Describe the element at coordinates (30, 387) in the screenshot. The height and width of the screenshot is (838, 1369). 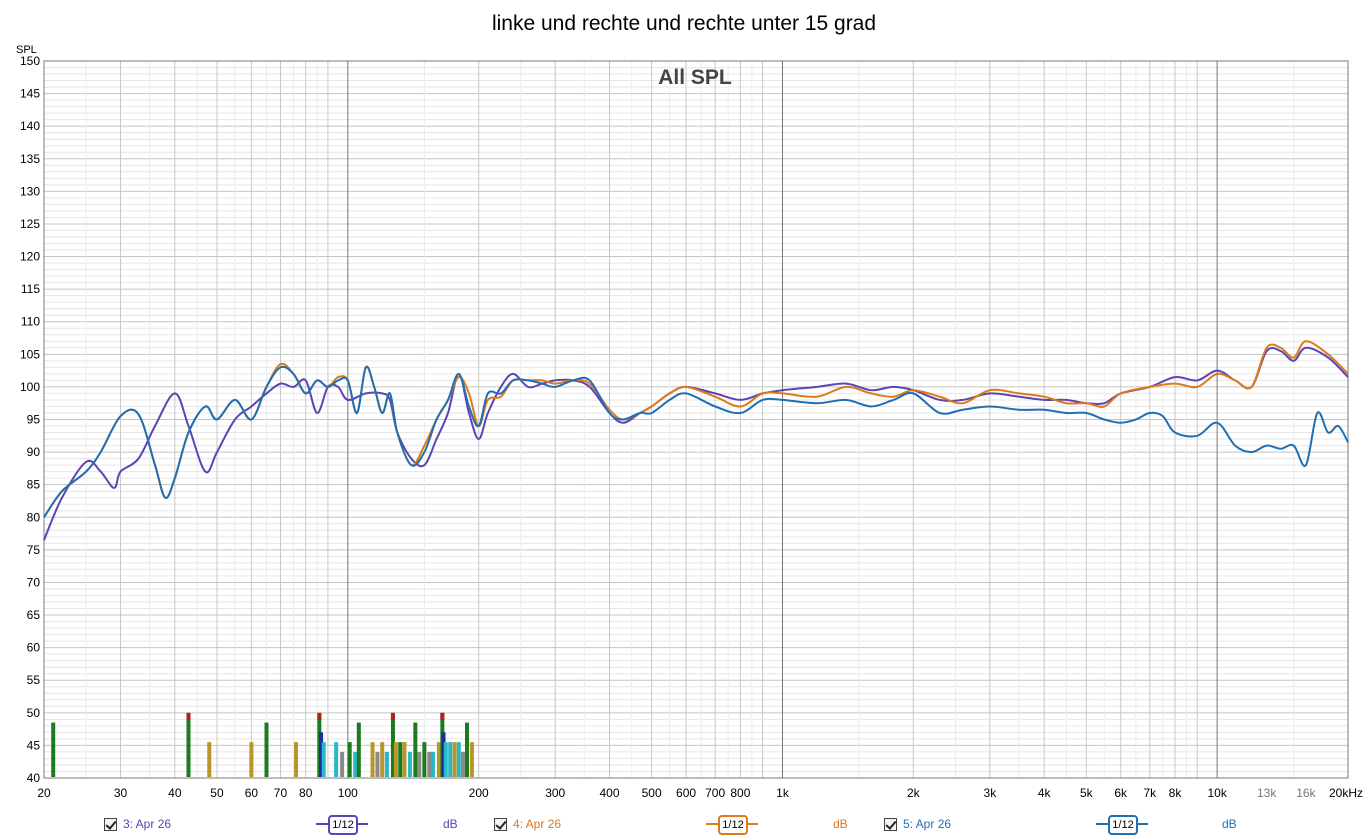
I see `y-tick-label: 100` at that location.